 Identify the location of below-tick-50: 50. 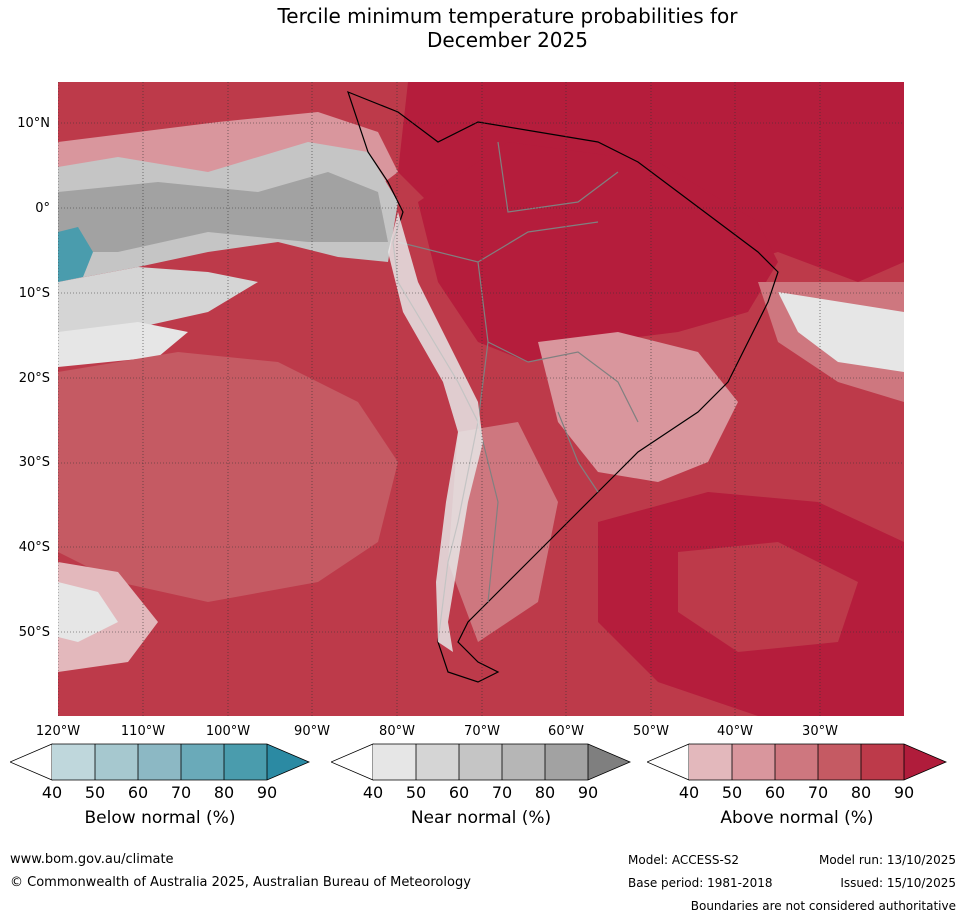
(95, 792).